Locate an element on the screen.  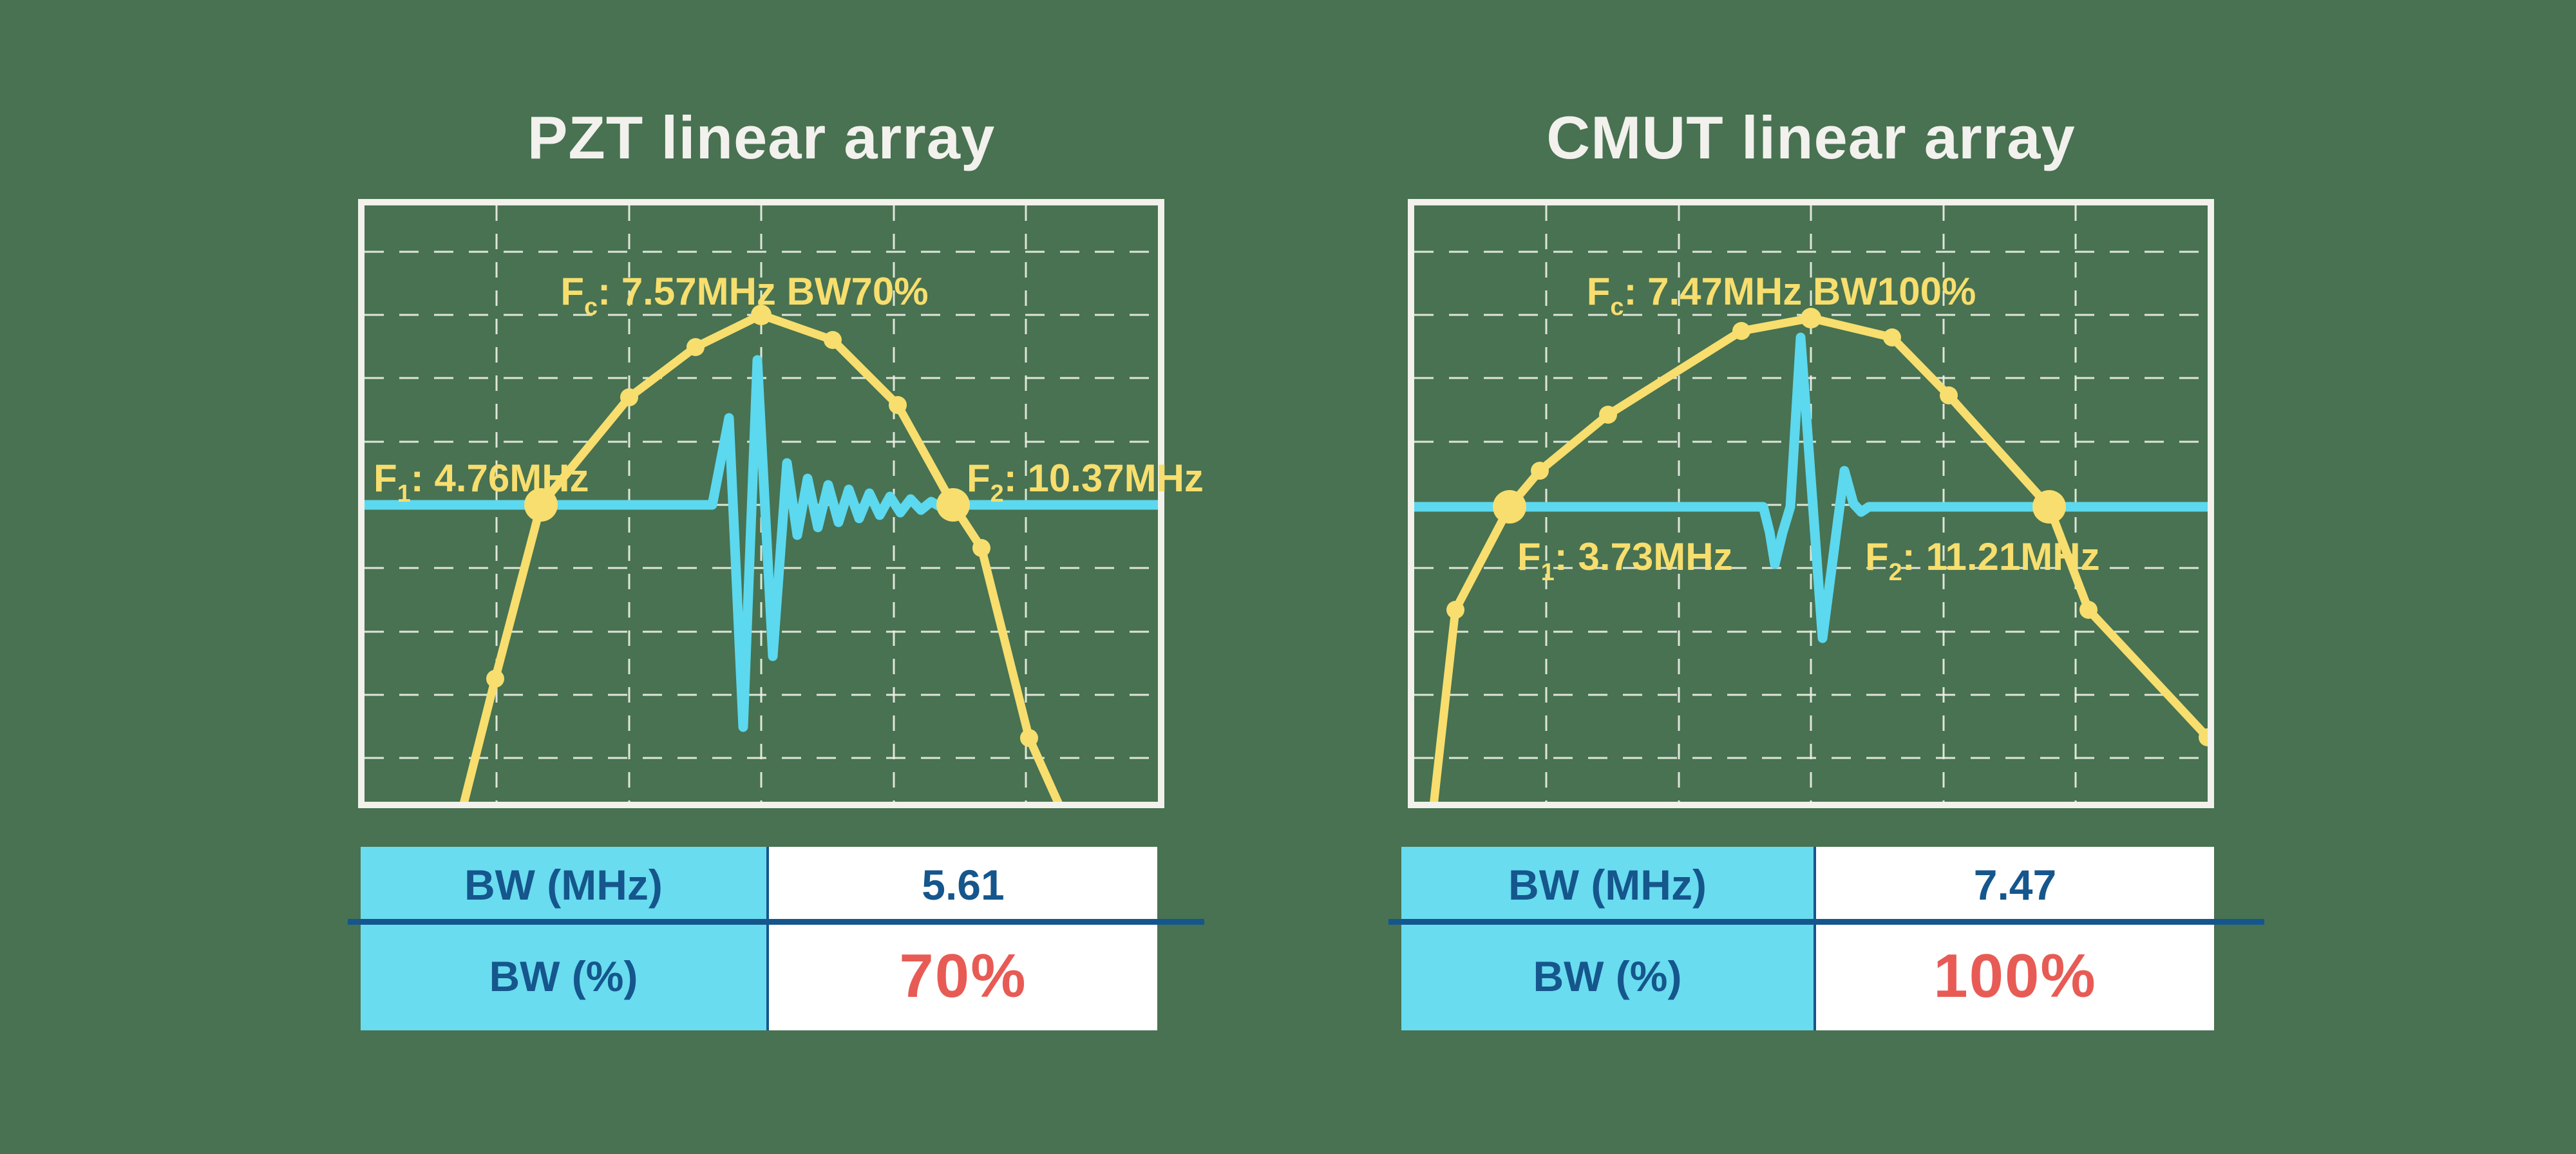
table-row-value: 7.47 is located at coordinates (2014, 884).